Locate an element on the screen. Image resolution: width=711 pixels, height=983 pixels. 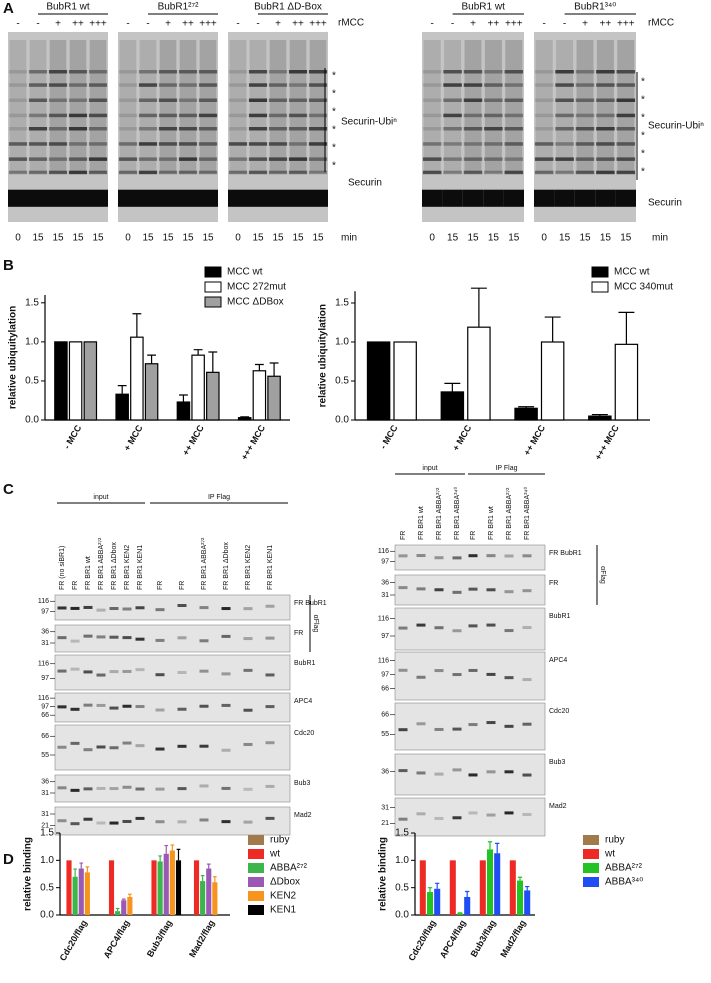
x-tick-label: Mad2/flag is located at coordinates (201, 938).